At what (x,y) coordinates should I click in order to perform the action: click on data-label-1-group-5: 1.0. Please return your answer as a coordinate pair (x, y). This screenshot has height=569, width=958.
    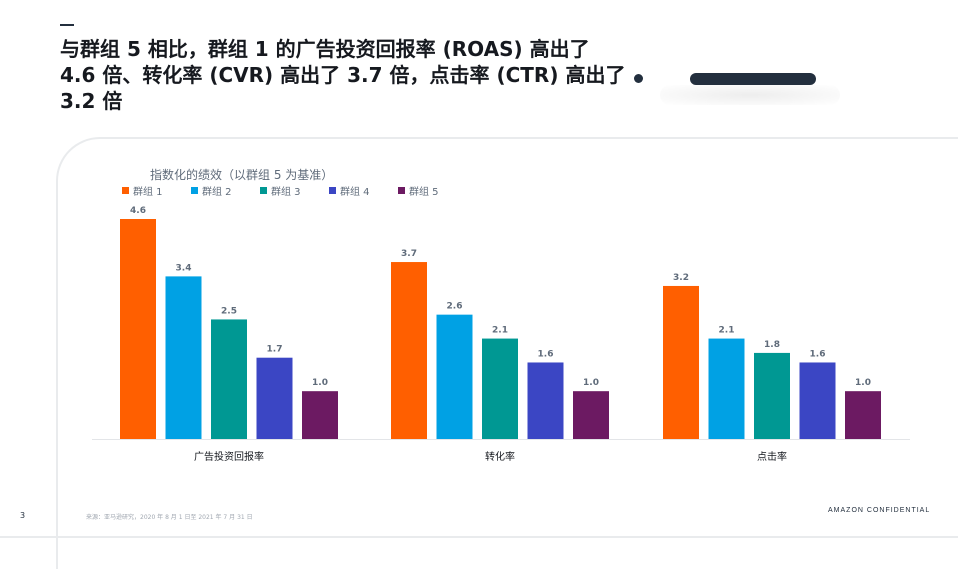
    Looking at the image, I should click on (320, 383).